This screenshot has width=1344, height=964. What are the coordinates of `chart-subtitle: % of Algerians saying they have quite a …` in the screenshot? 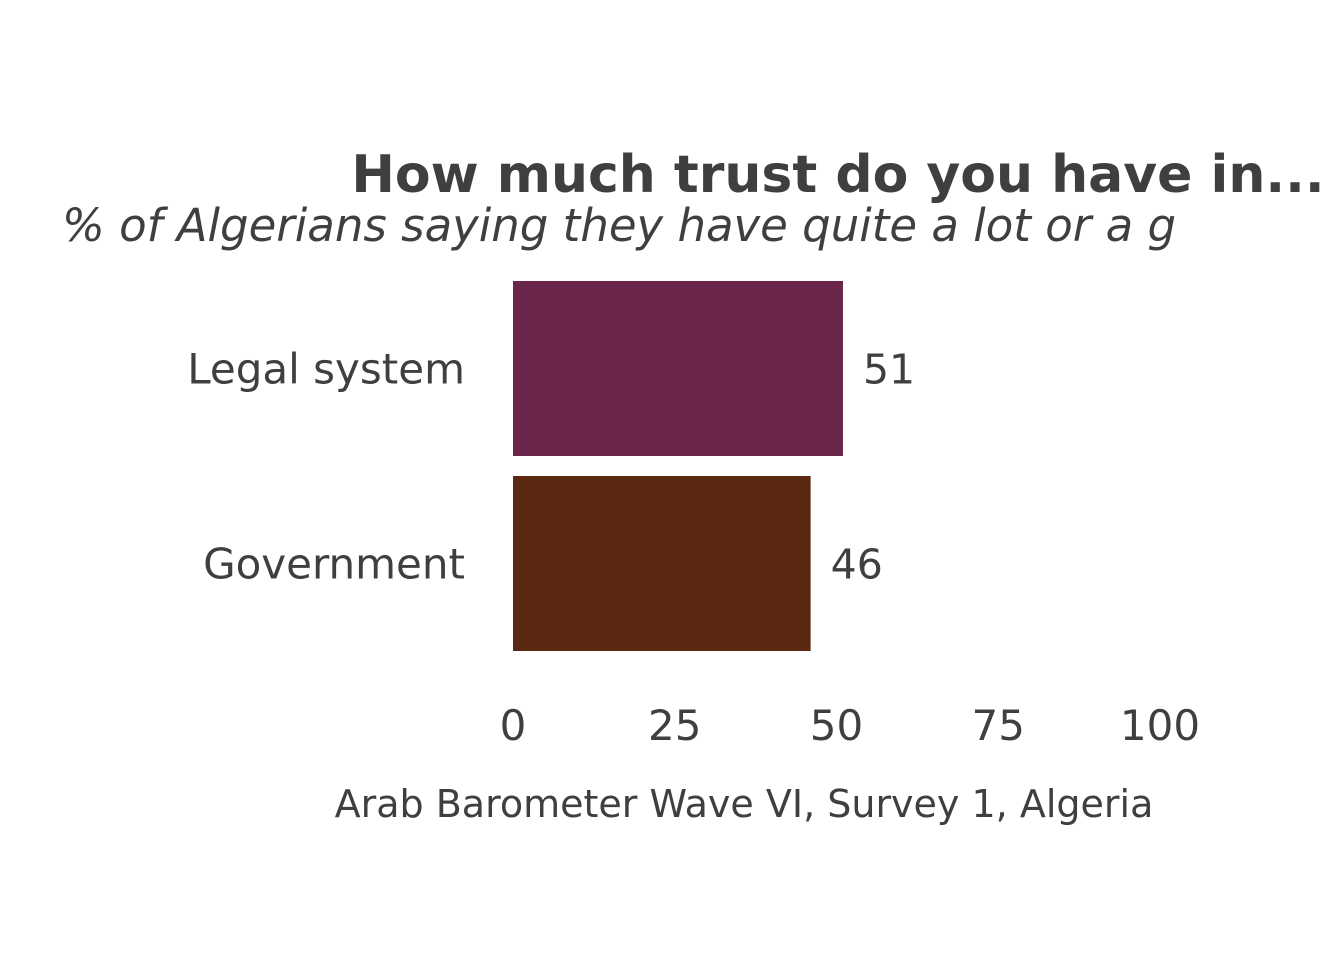 It's located at (619, 225).